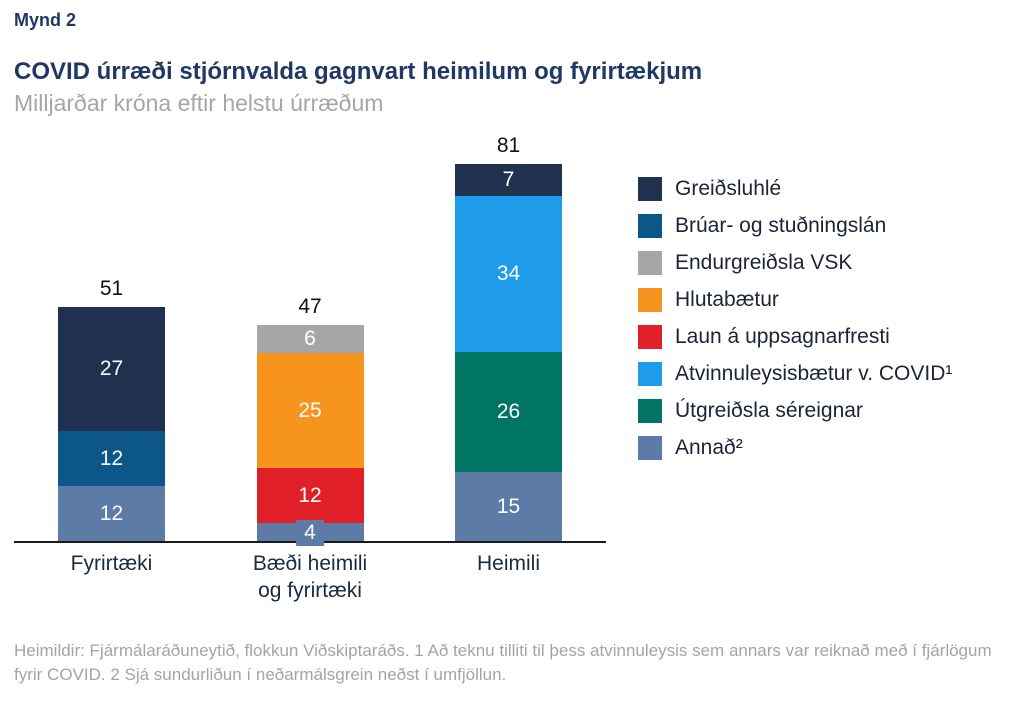 The image size is (1032, 709). I want to click on legend-label: Annað², so click(709, 447).